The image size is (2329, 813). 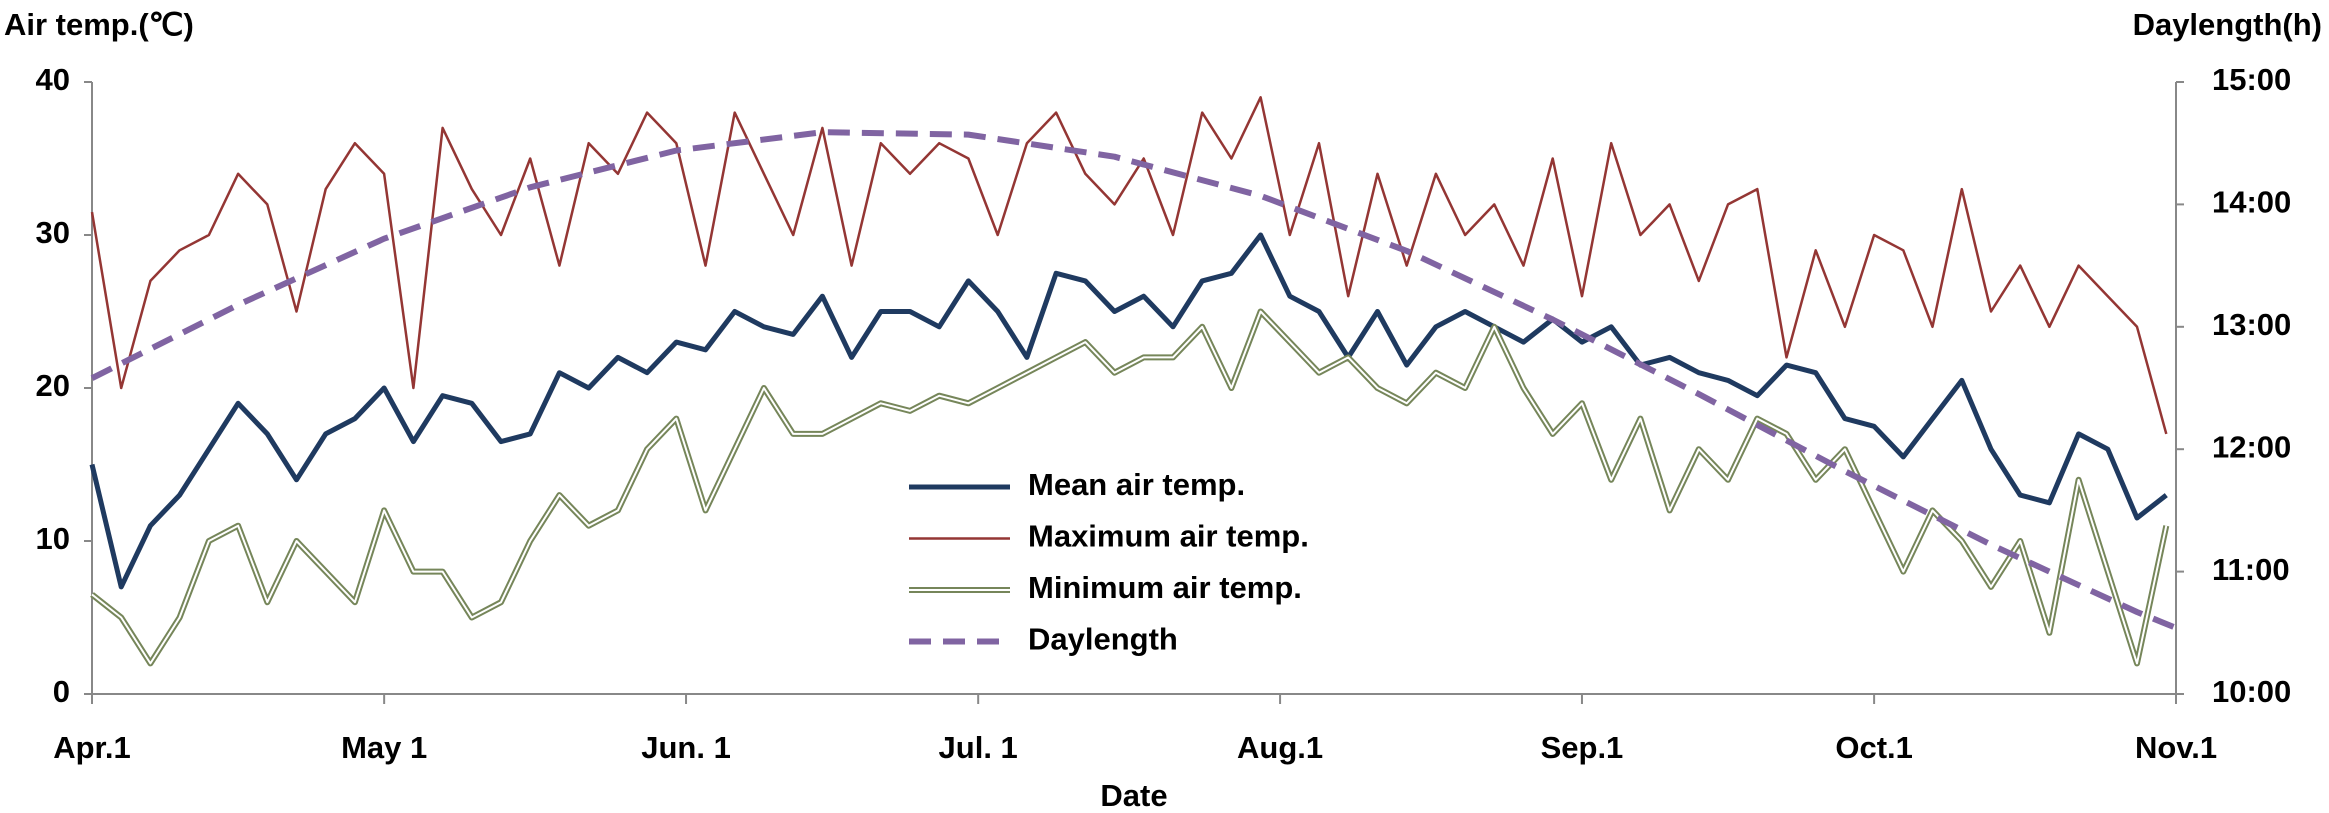 I want to click on x-tick-label: May 1, so click(x=384, y=747).